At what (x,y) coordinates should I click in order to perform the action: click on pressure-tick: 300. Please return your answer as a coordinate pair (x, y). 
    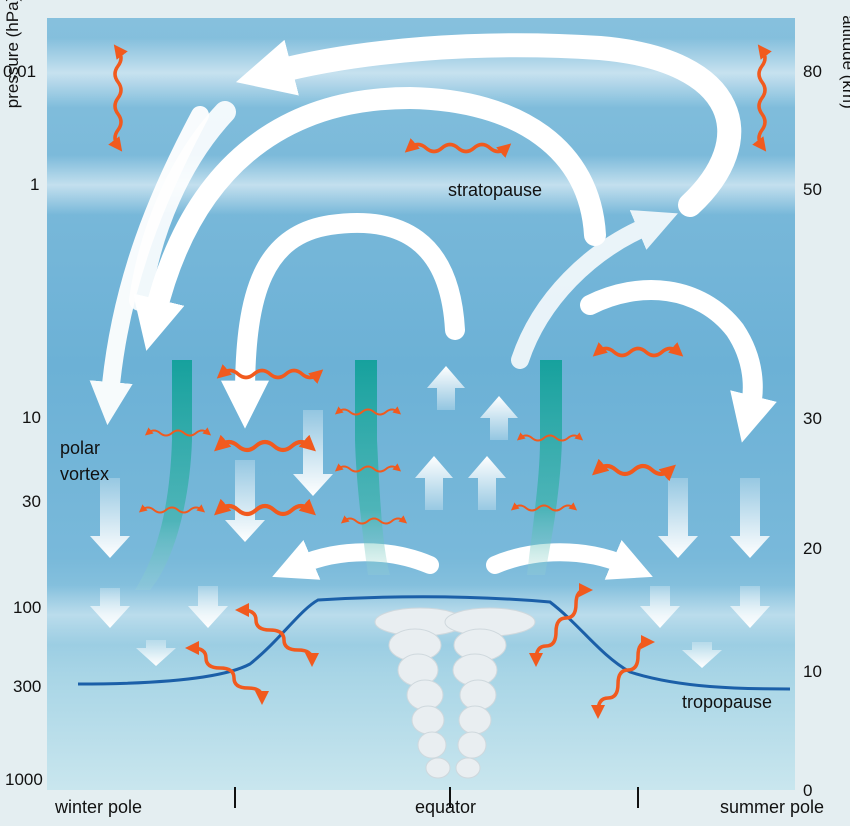
    Looking at the image, I should click on (27, 686).